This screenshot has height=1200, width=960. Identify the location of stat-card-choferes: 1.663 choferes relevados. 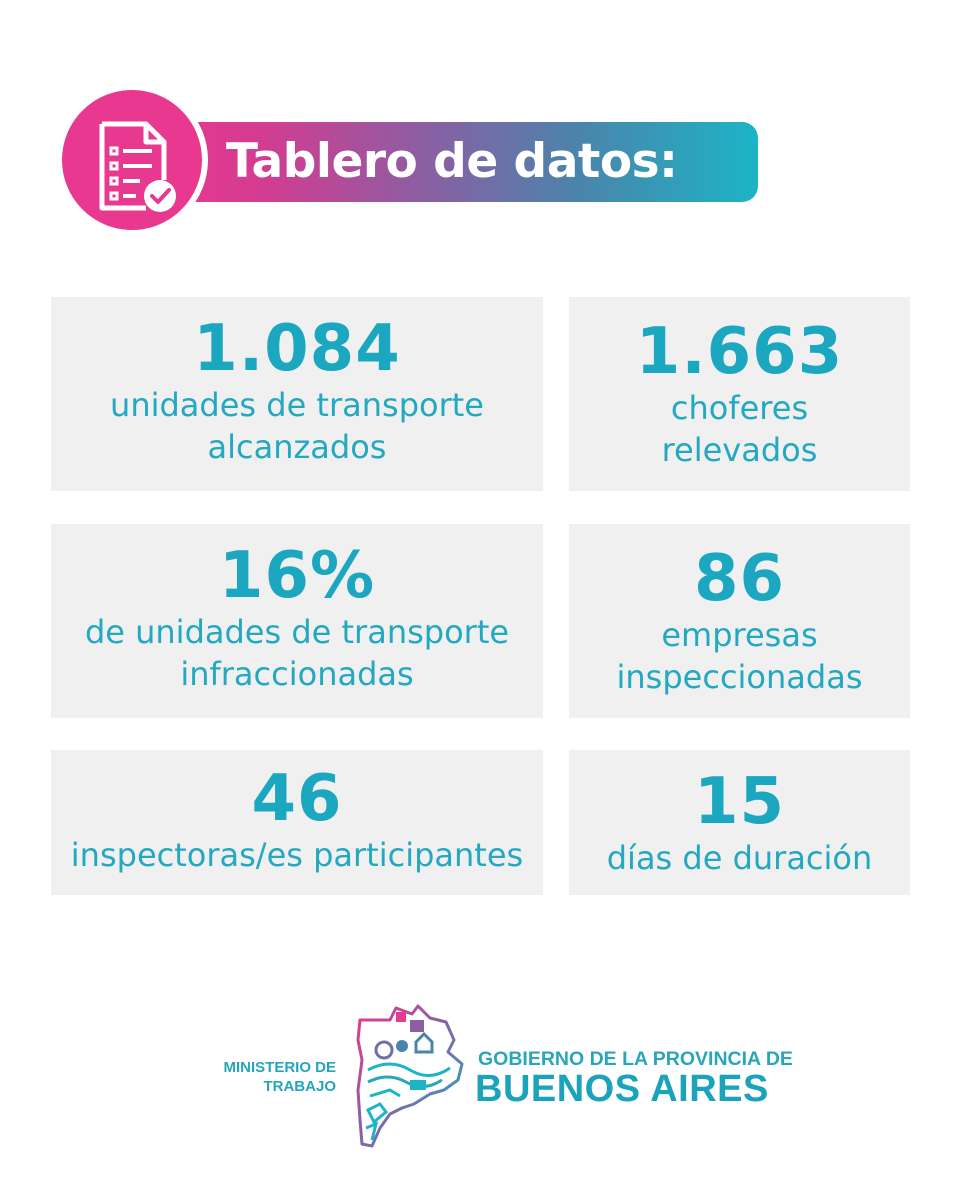
(739, 394).